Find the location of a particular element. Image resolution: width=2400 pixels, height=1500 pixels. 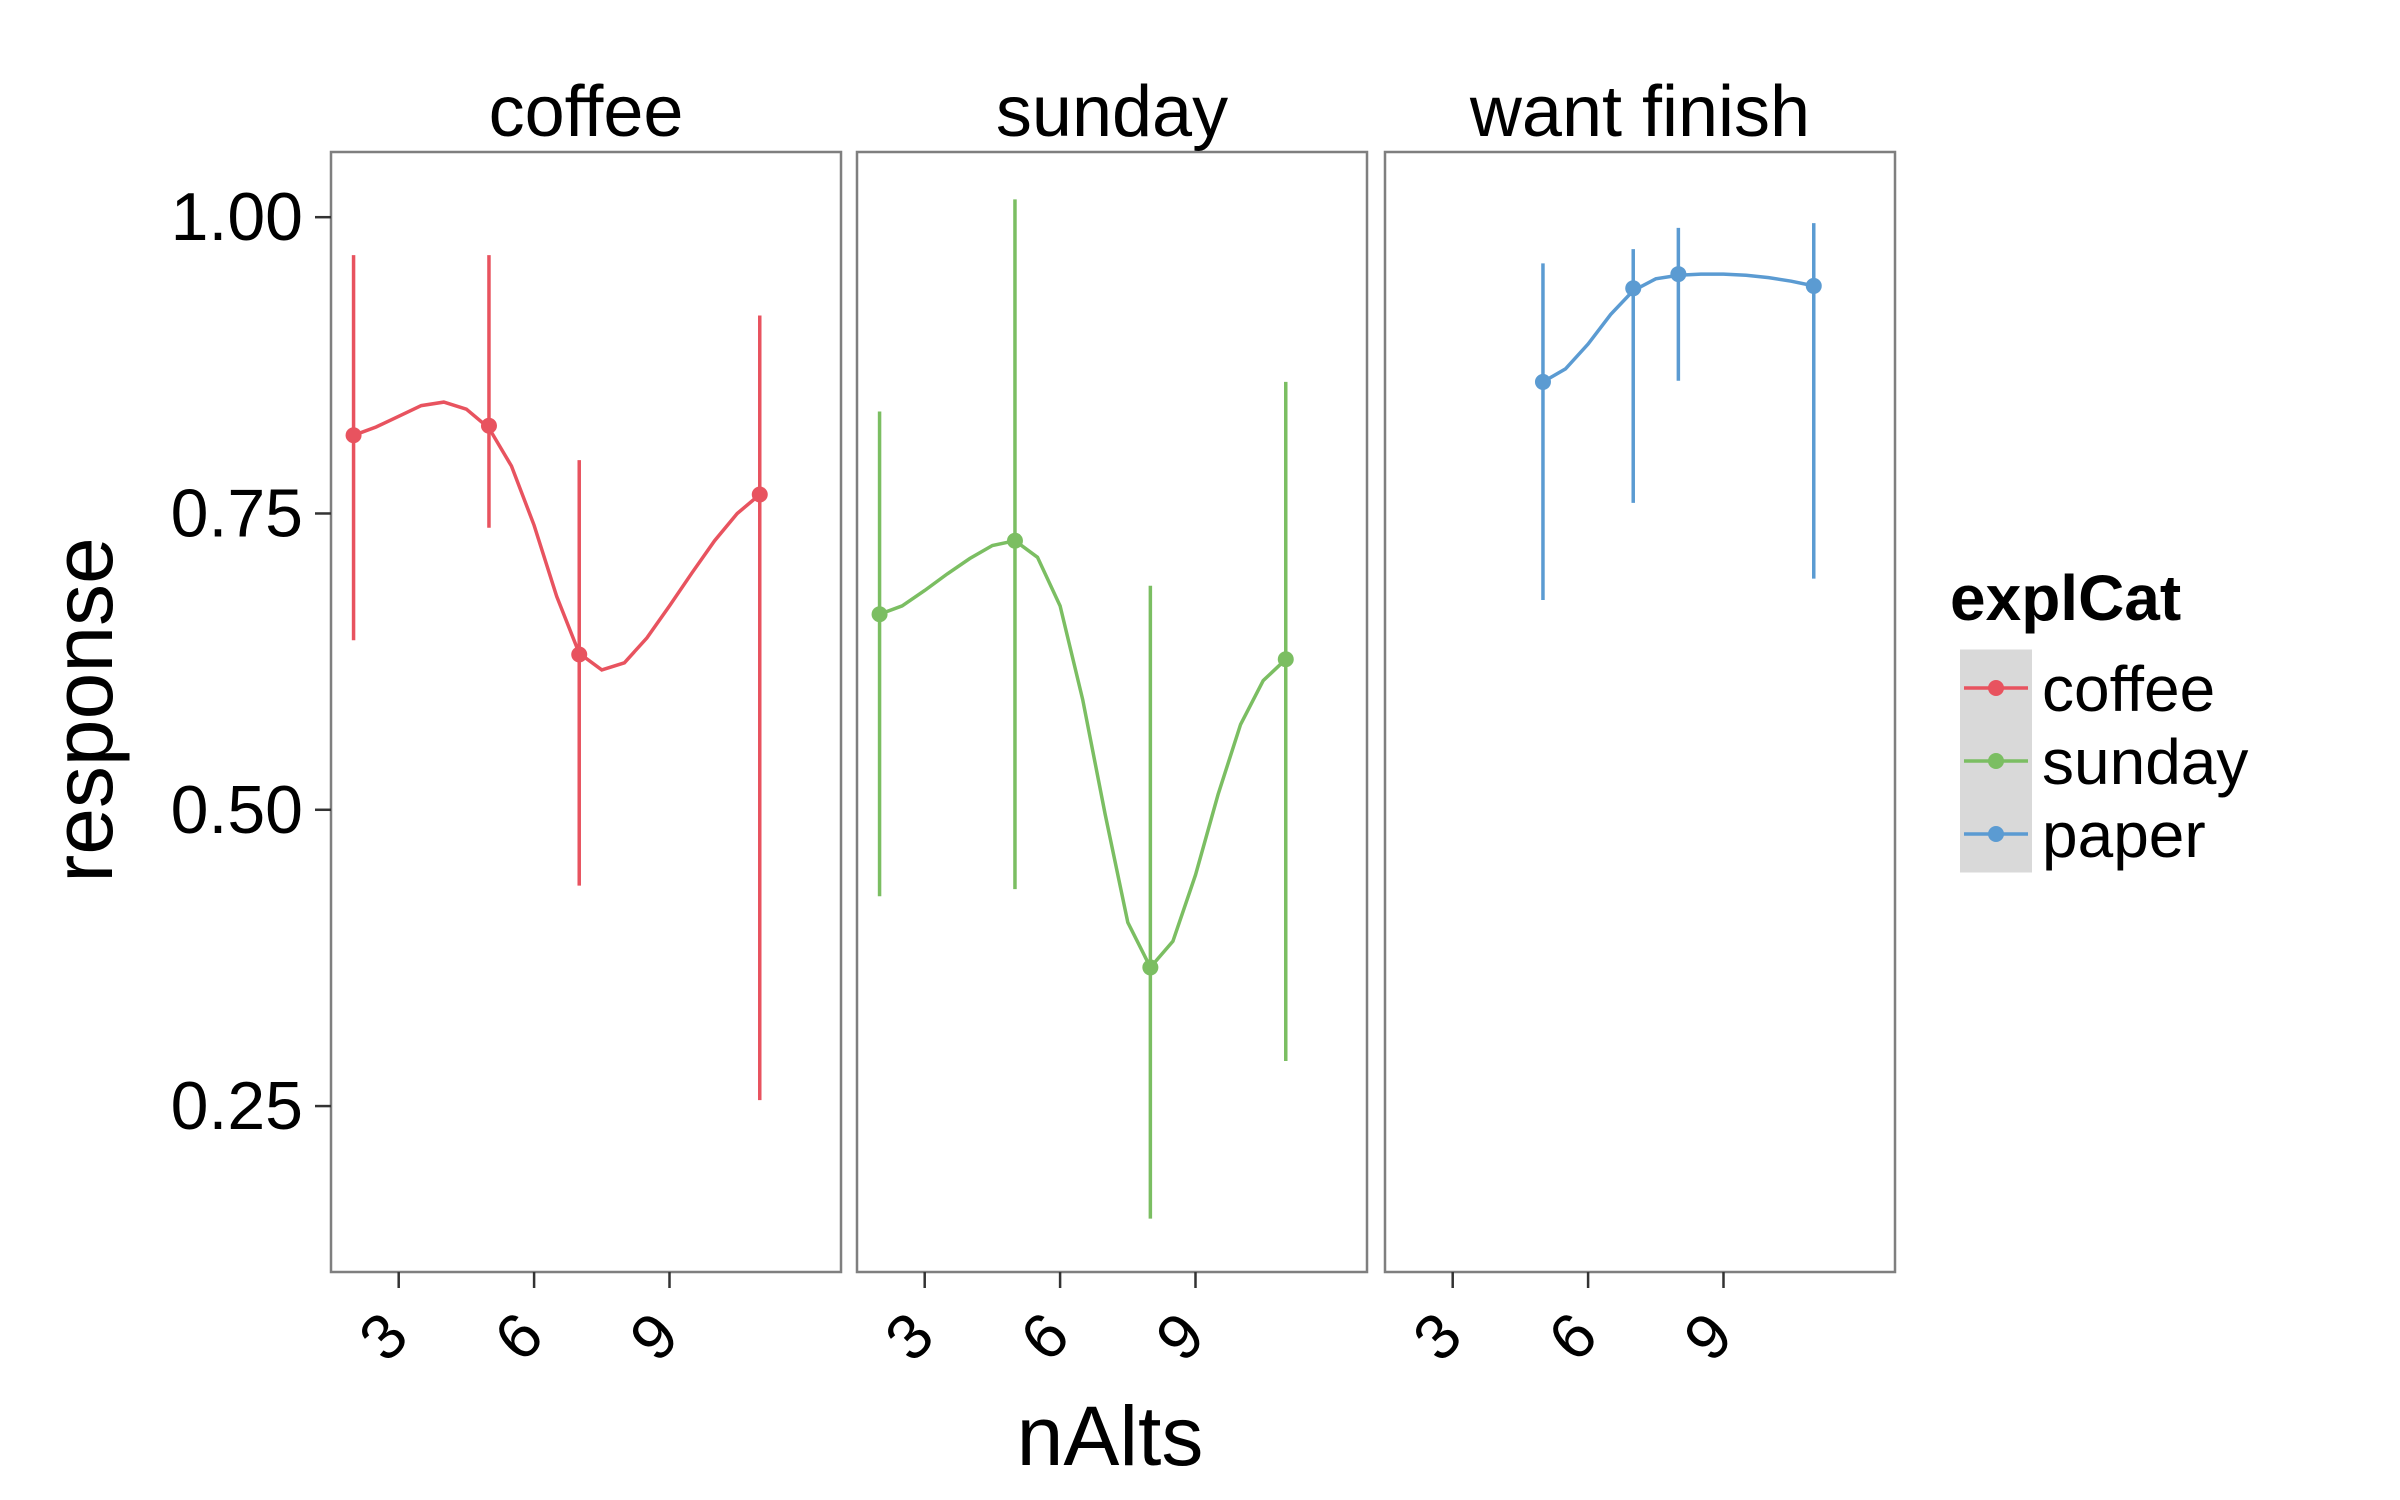

legend-label: sunday is located at coordinates (2145, 762).